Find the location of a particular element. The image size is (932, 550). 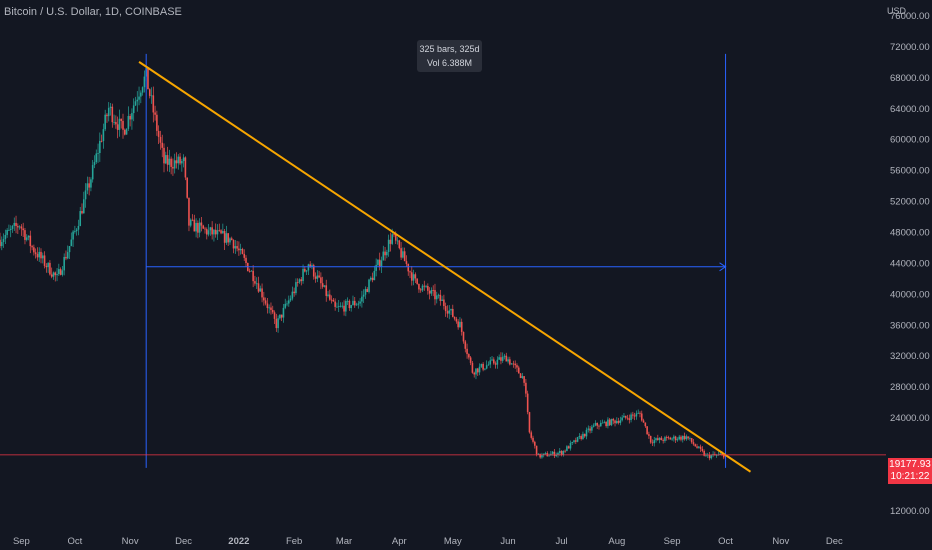

y-tick-label: 52000.00 is located at coordinates (910, 202).